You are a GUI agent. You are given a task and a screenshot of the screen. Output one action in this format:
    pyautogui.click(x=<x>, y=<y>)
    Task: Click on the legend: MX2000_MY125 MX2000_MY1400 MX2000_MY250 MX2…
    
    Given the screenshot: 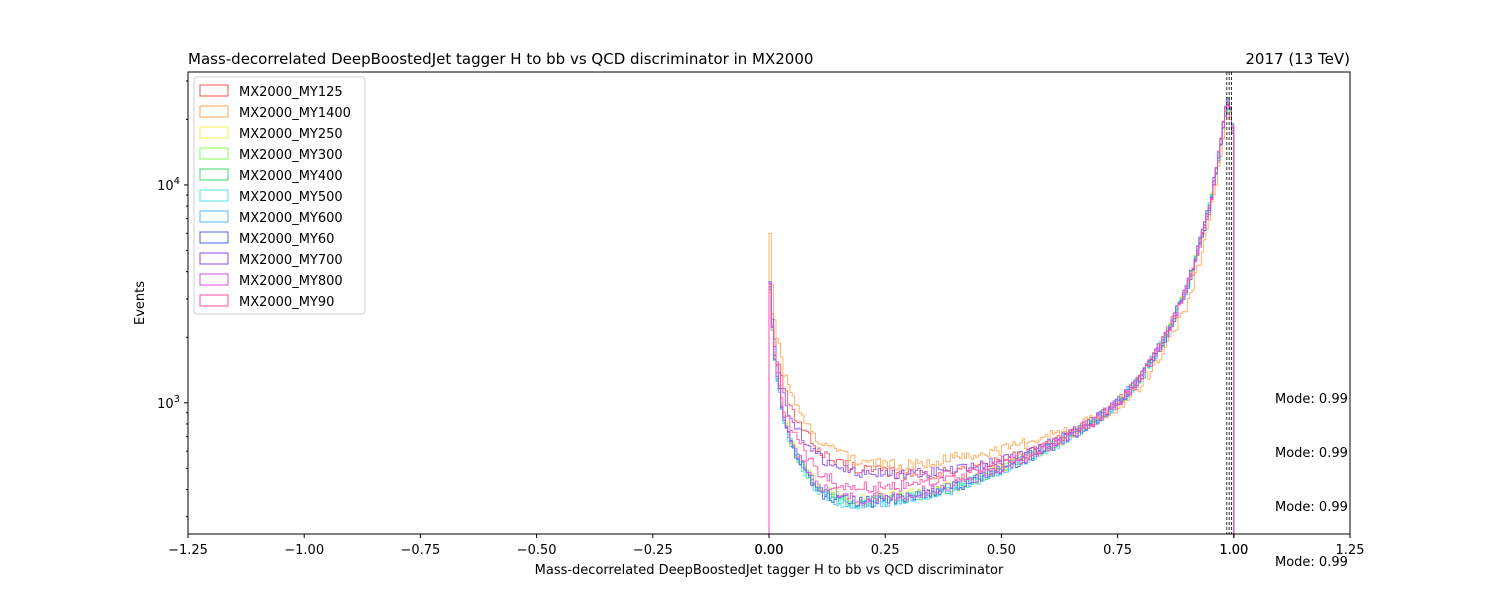 What is the action you would take?
    pyautogui.click(x=279, y=195)
    